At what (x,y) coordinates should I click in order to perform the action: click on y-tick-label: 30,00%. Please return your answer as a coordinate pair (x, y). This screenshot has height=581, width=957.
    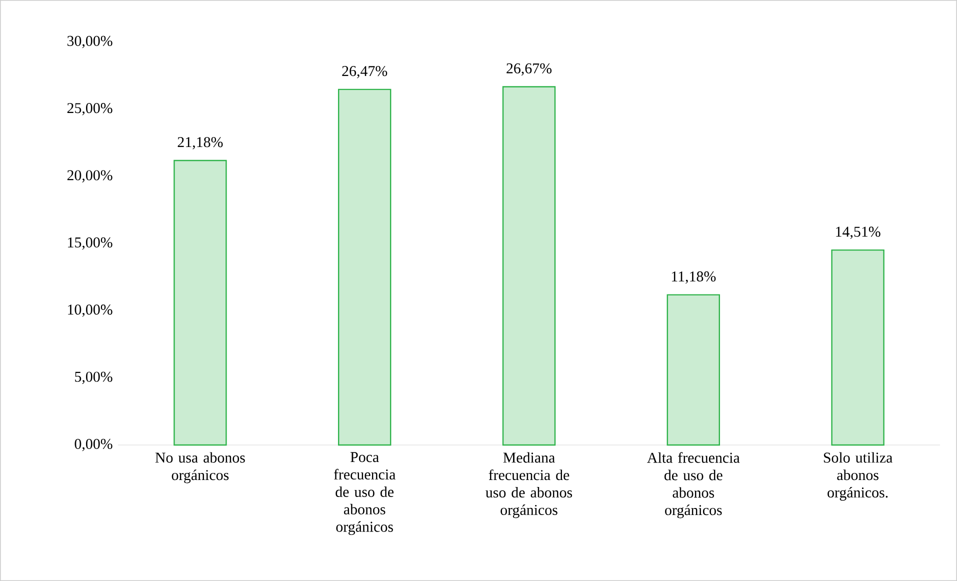
    Looking at the image, I should click on (89, 42).